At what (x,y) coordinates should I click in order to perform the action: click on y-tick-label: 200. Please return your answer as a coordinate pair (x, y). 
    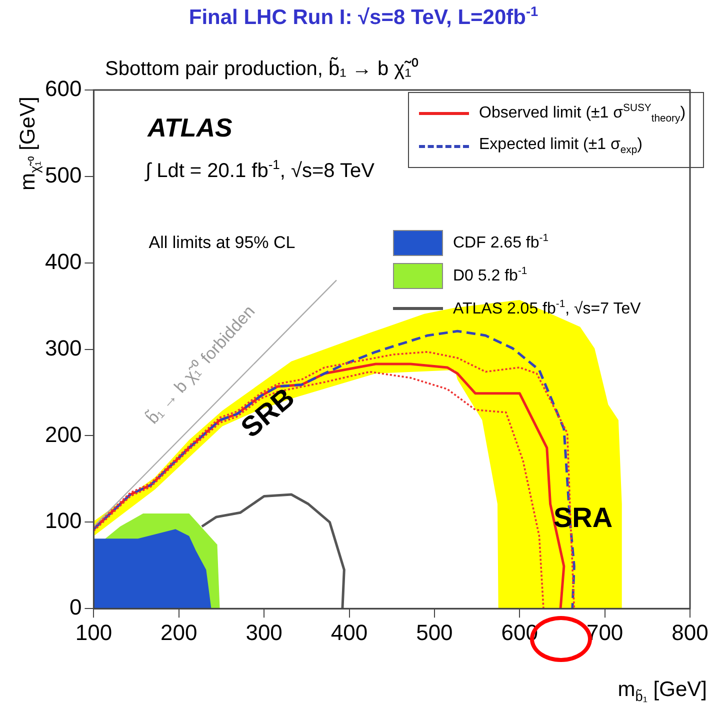
    Looking at the image, I should click on (63, 434).